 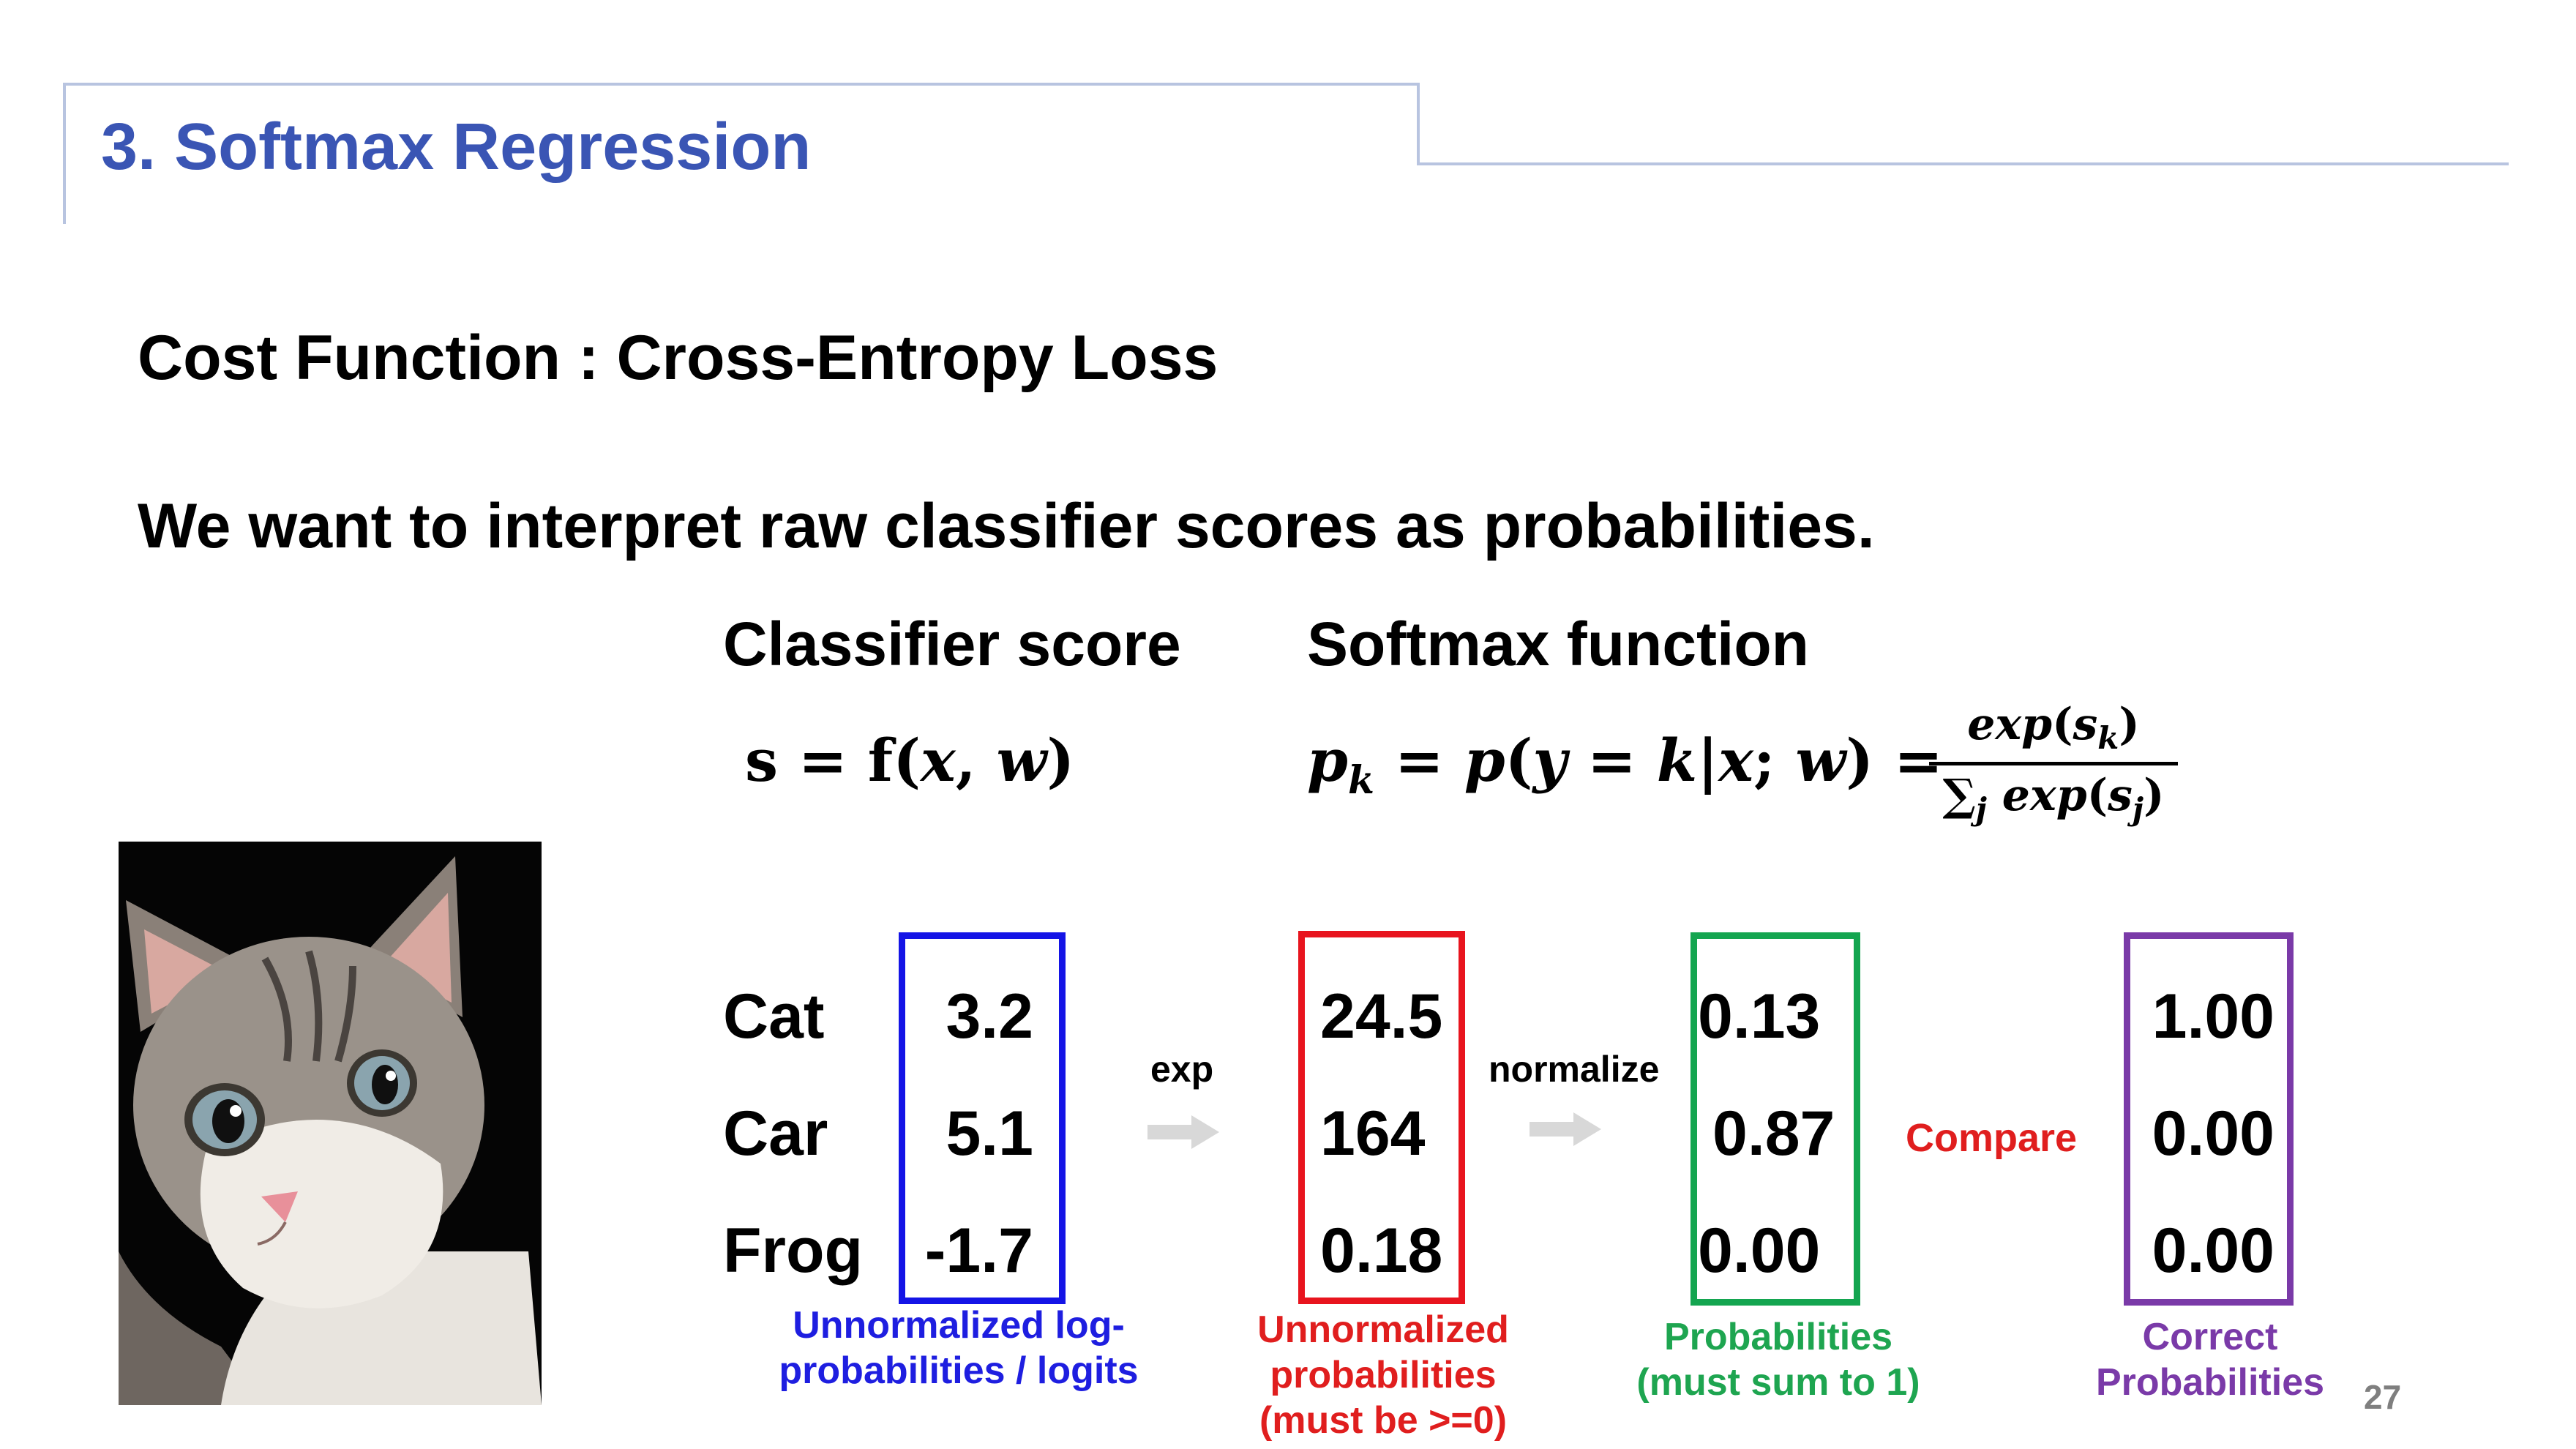 What do you see at coordinates (1383, 1420) in the screenshot?
I see `unnormalized-caption-line3: (must be >=0)` at bounding box center [1383, 1420].